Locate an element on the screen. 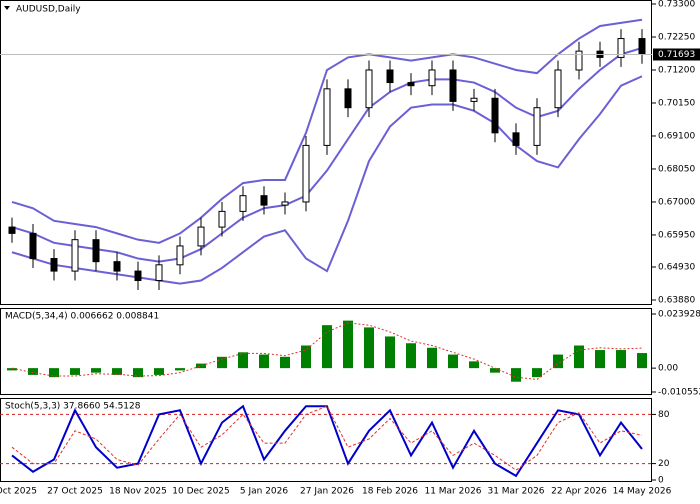  x-tick-label: 14 May 2026 is located at coordinates (642, 492).